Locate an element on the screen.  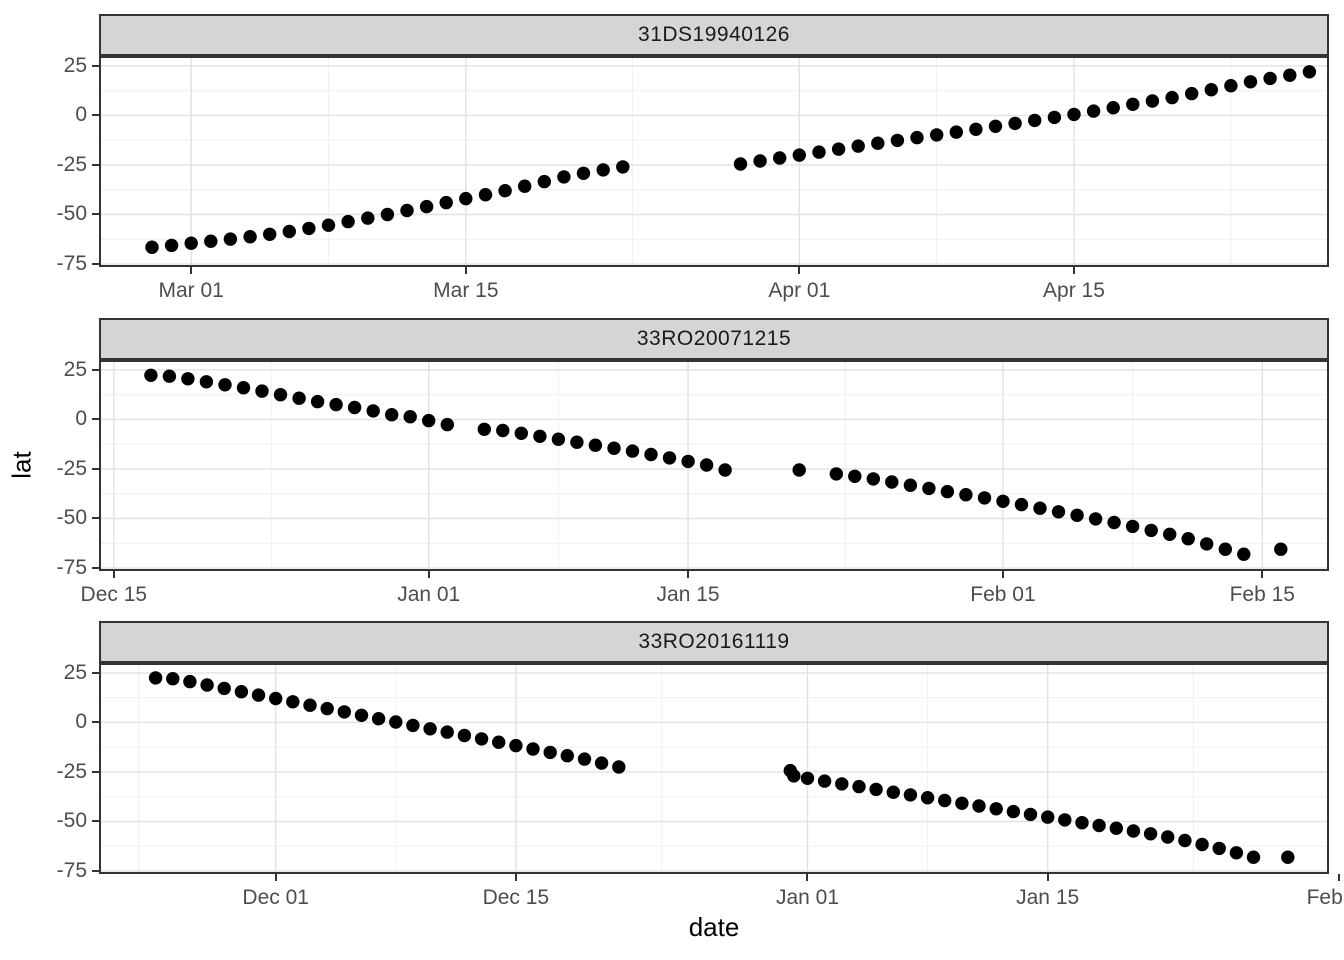
x-tick-label: Mar 01 is located at coordinates (191, 290).